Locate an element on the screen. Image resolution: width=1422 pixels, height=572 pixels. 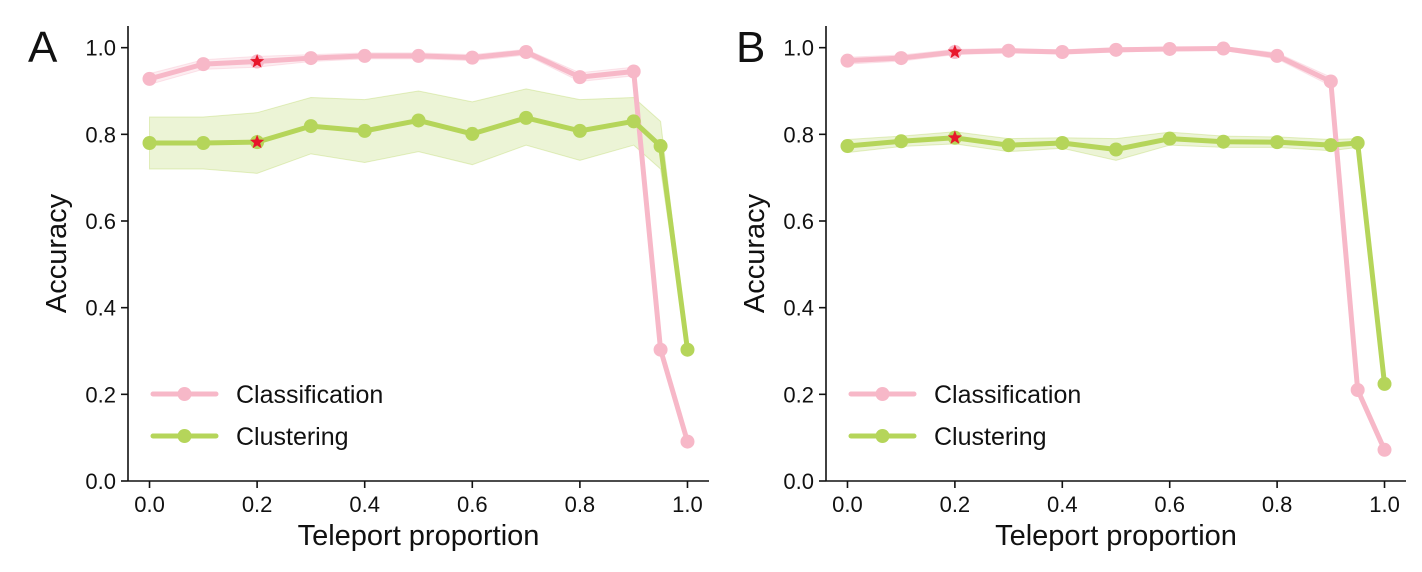
panel-letter: B is located at coordinates (750, 47).